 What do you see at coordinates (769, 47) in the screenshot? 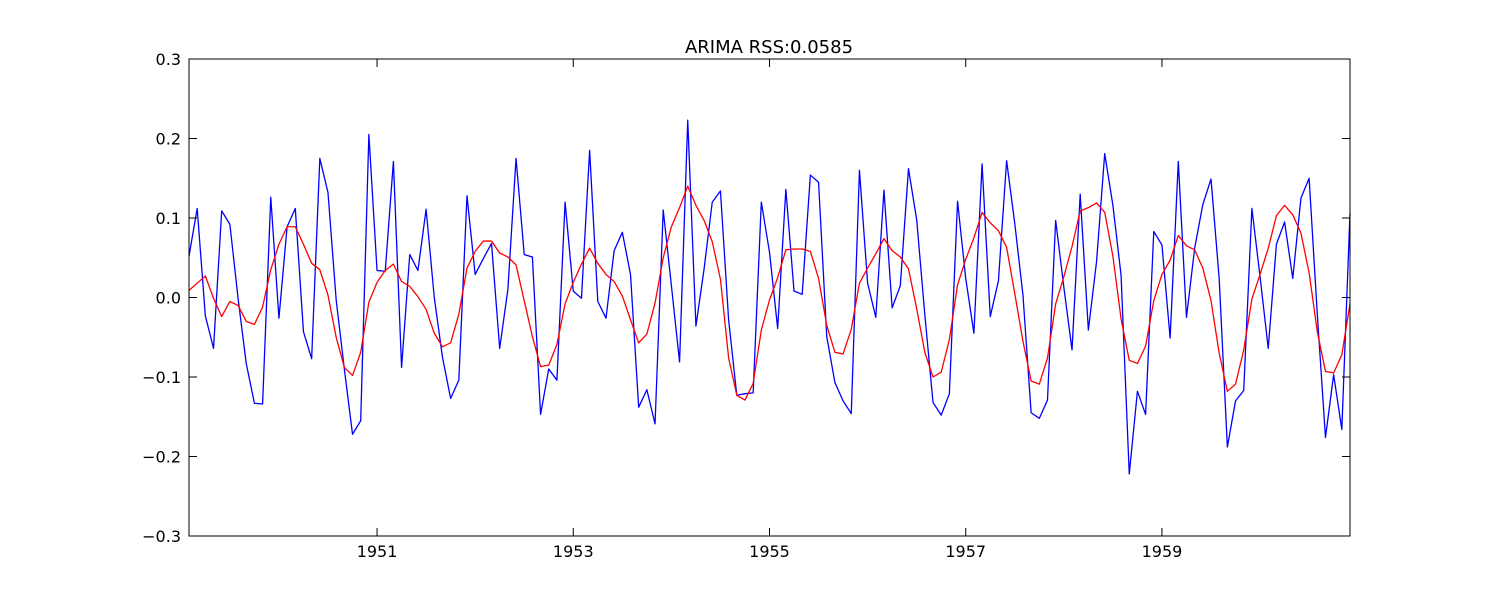
I see `chart-title: ARIMA RSS:0.0585` at bounding box center [769, 47].